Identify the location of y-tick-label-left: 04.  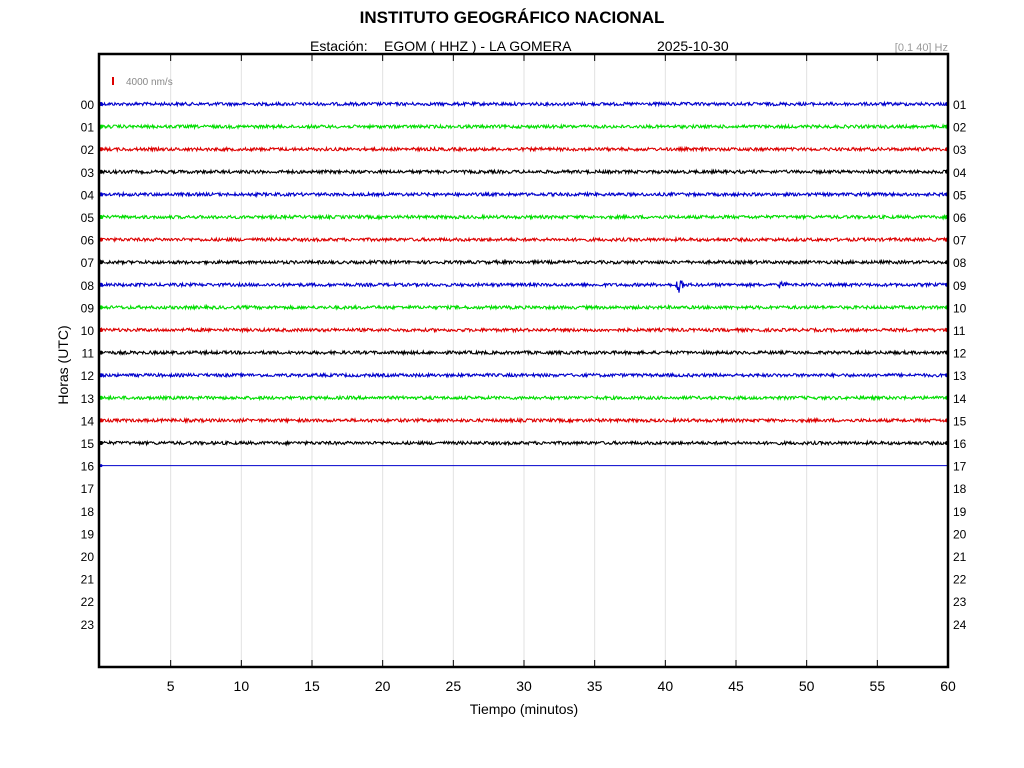
(88, 195).